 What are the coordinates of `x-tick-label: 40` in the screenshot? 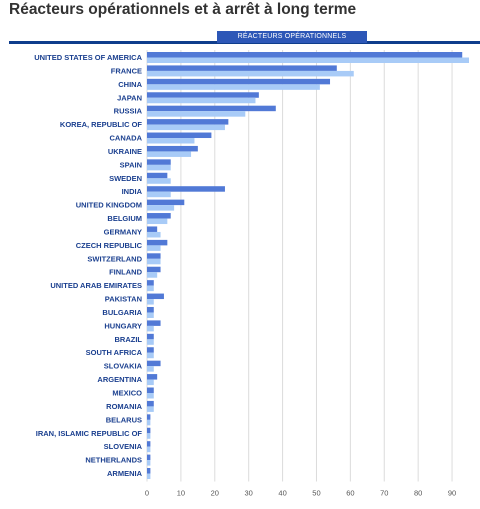 It's located at (282, 492).